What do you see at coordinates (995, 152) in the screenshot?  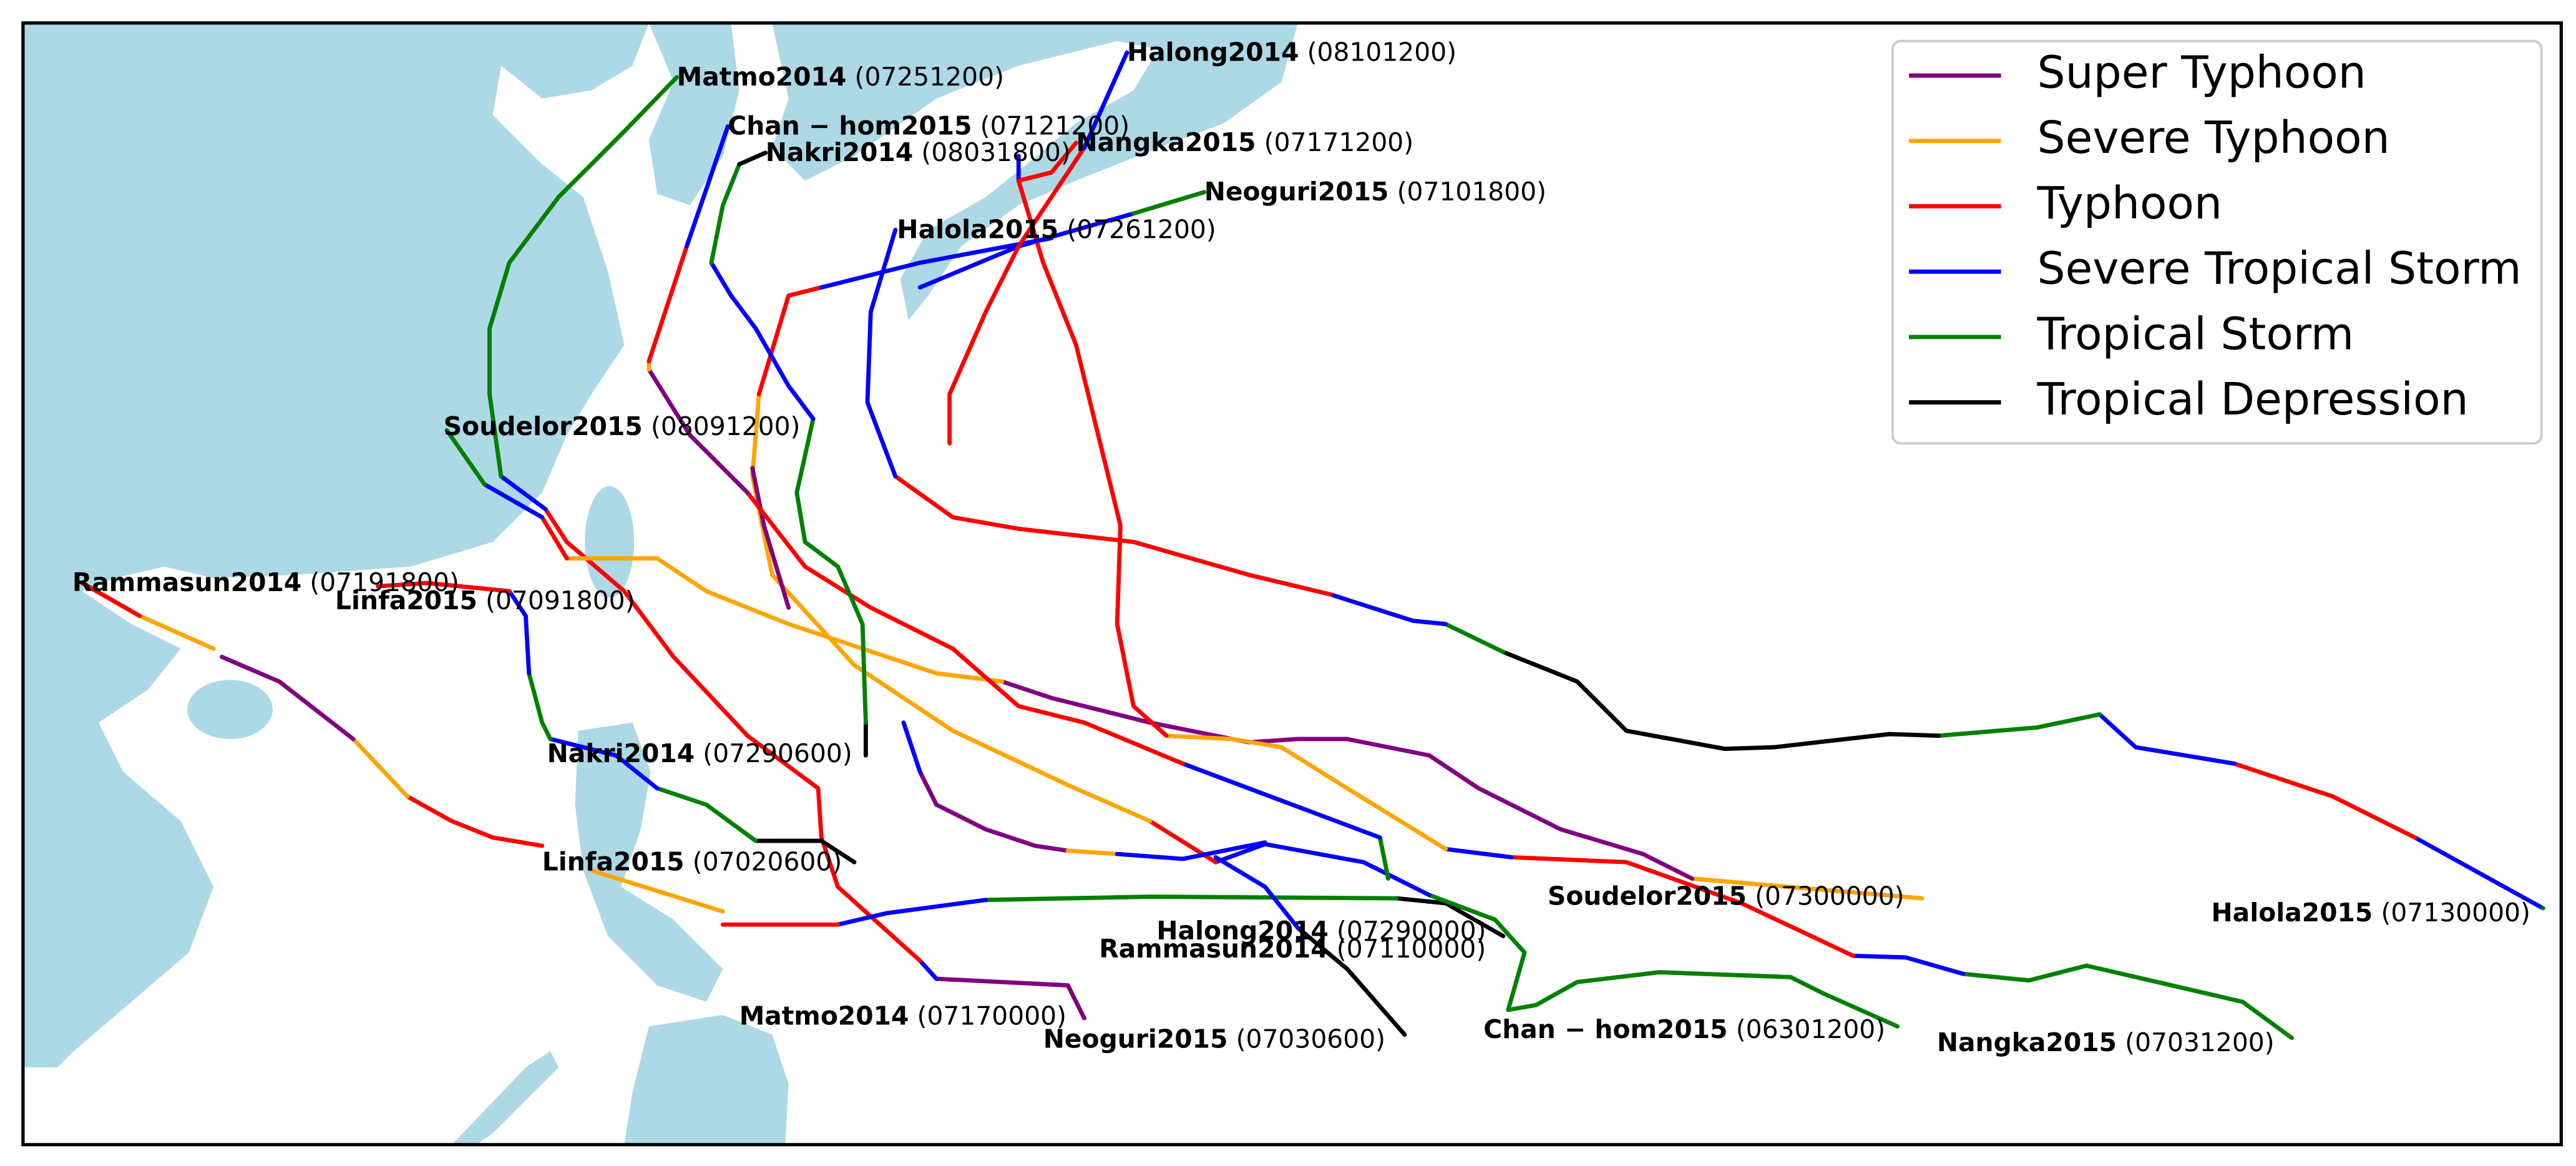 I see `storm-time: (08031800)` at bounding box center [995, 152].